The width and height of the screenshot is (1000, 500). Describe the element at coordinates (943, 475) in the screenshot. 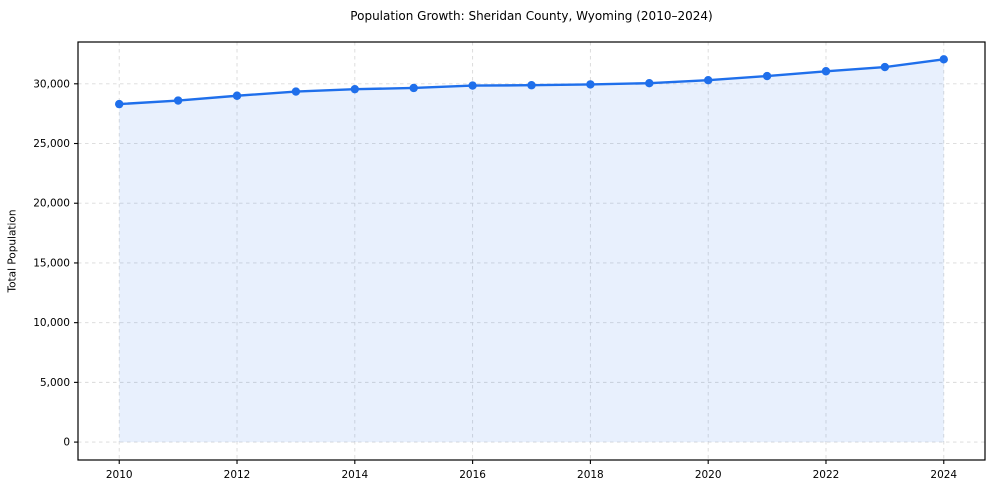

I see `x-tick-label: 2024` at that location.